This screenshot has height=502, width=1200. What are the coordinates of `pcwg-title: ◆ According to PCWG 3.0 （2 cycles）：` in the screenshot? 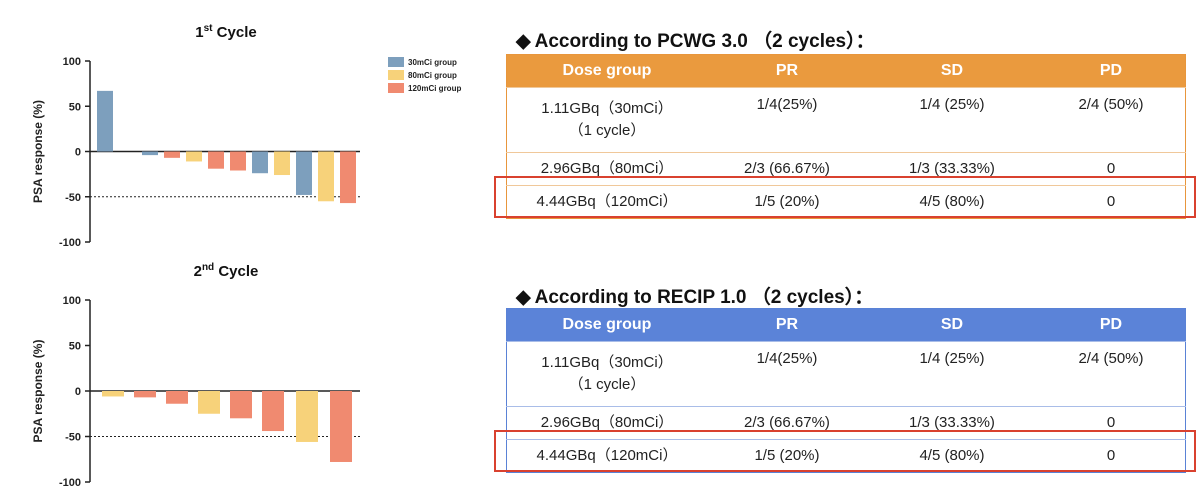 It's located at (695, 39).